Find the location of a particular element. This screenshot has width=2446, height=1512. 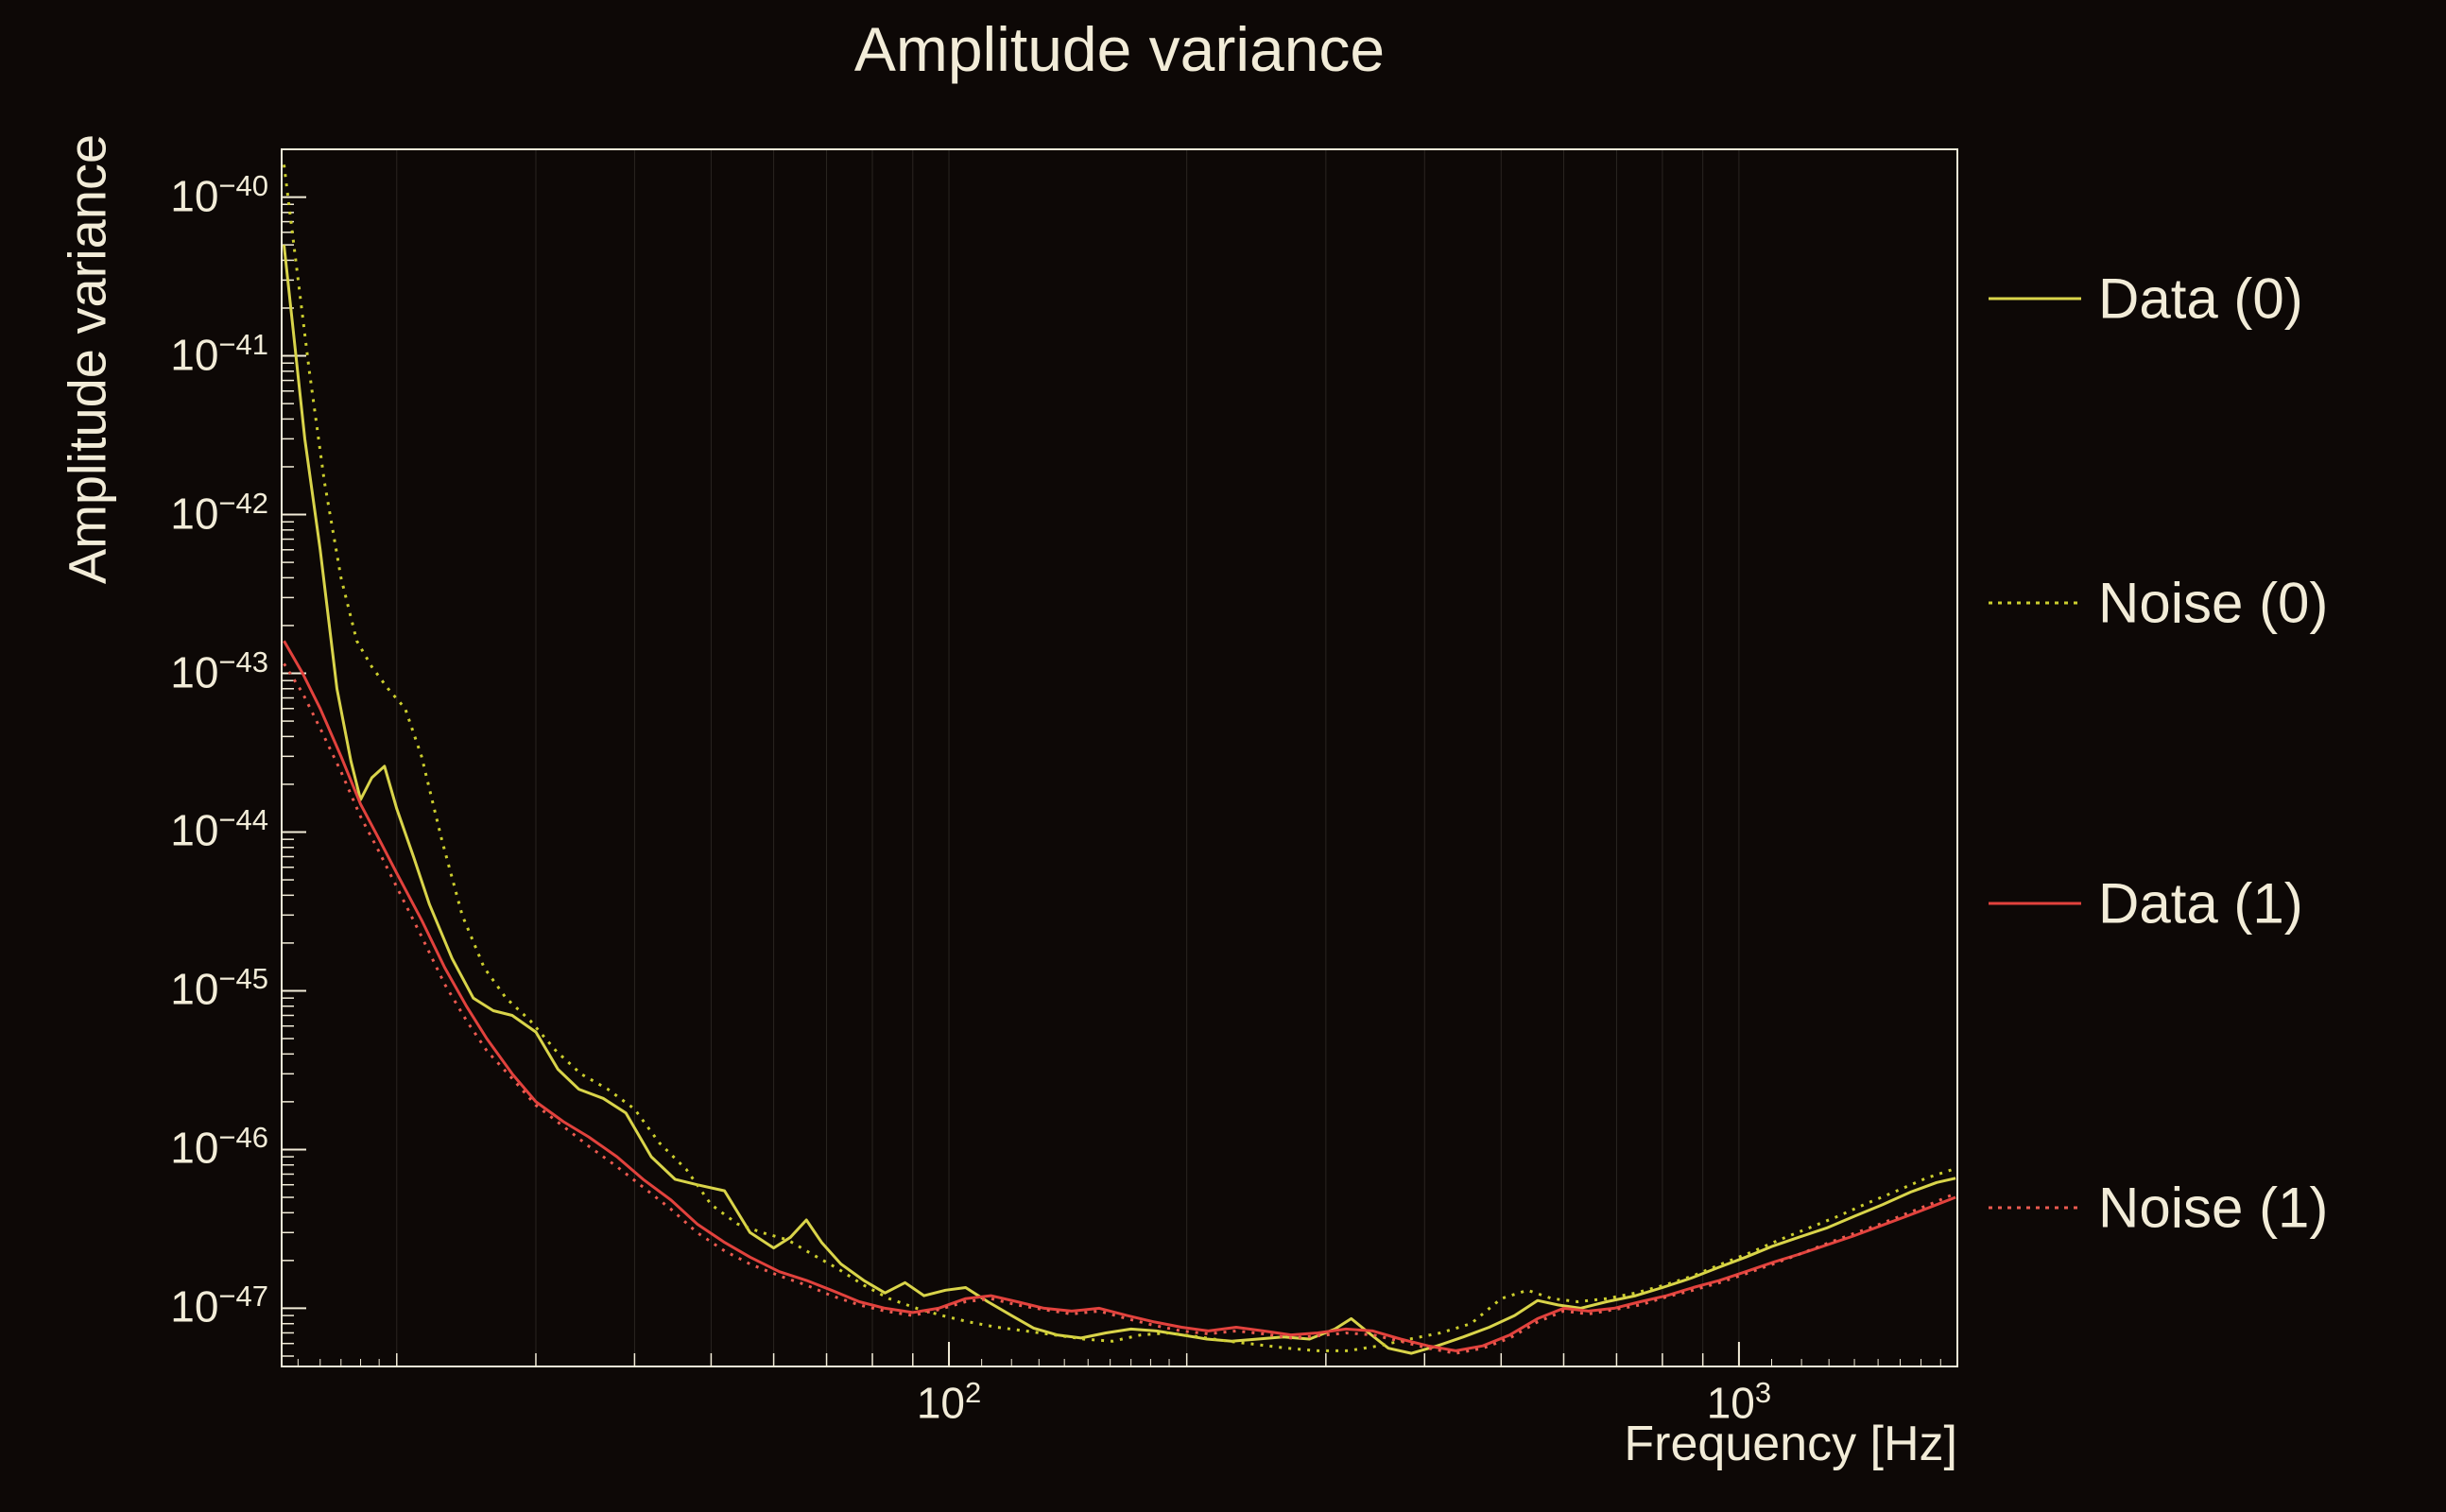

legend-entry-data-0: Data (0) is located at coordinates (2146, 299).